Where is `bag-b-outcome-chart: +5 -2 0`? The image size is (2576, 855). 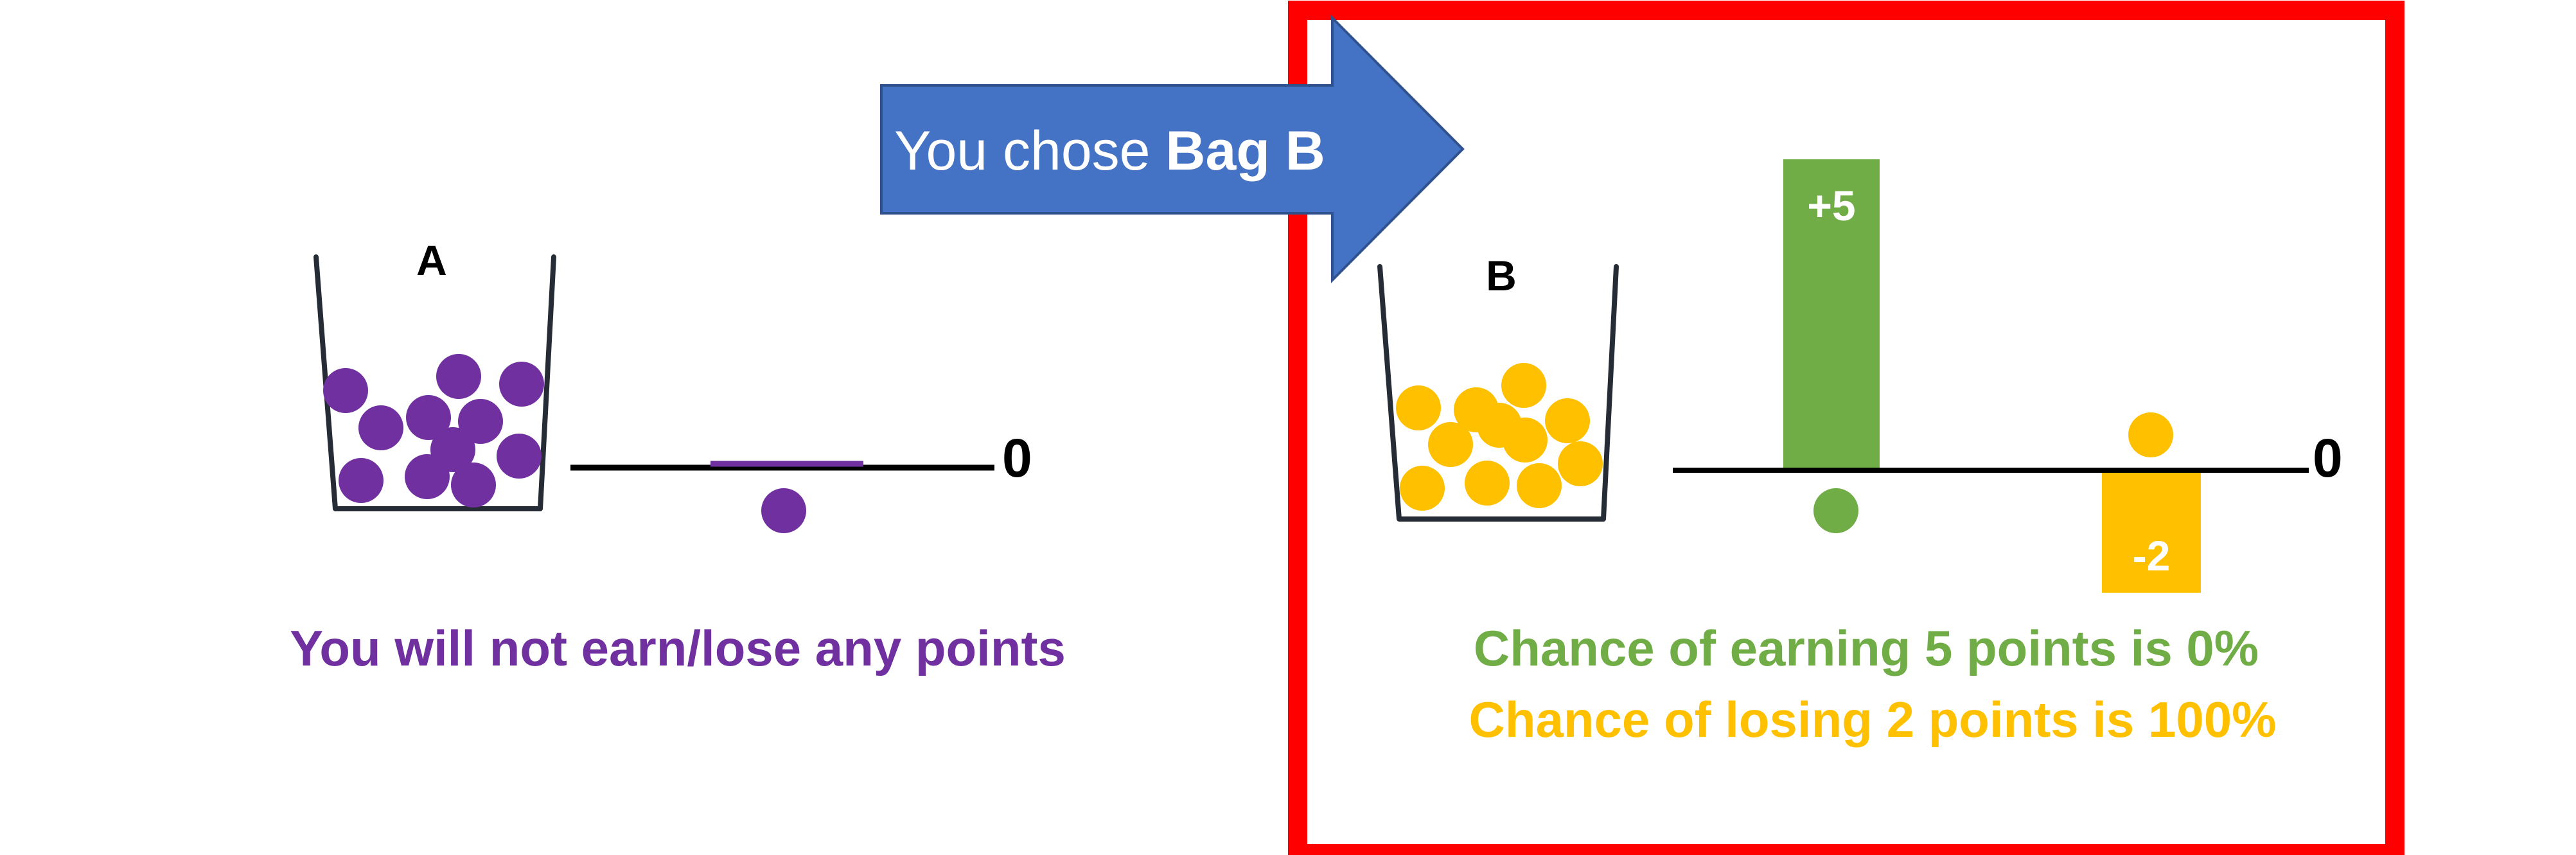
bag-b-outcome-chart: +5 -2 0 is located at coordinates (2008, 376).